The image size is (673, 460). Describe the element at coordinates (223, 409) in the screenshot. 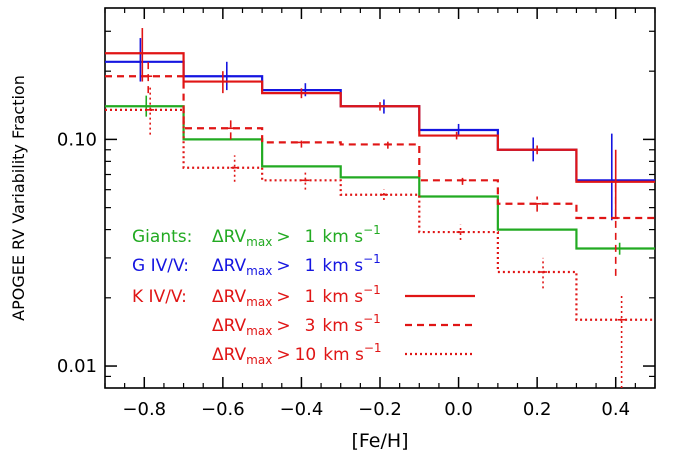

I see `x-tick-label: −0.6` at that location.